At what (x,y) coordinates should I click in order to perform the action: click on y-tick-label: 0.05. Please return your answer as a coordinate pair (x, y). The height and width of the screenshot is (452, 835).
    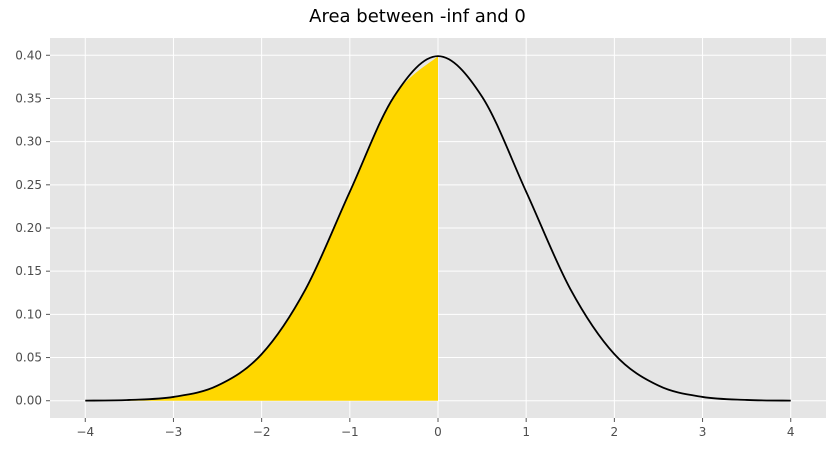
    Looking at the image, I should click on (28, 358).